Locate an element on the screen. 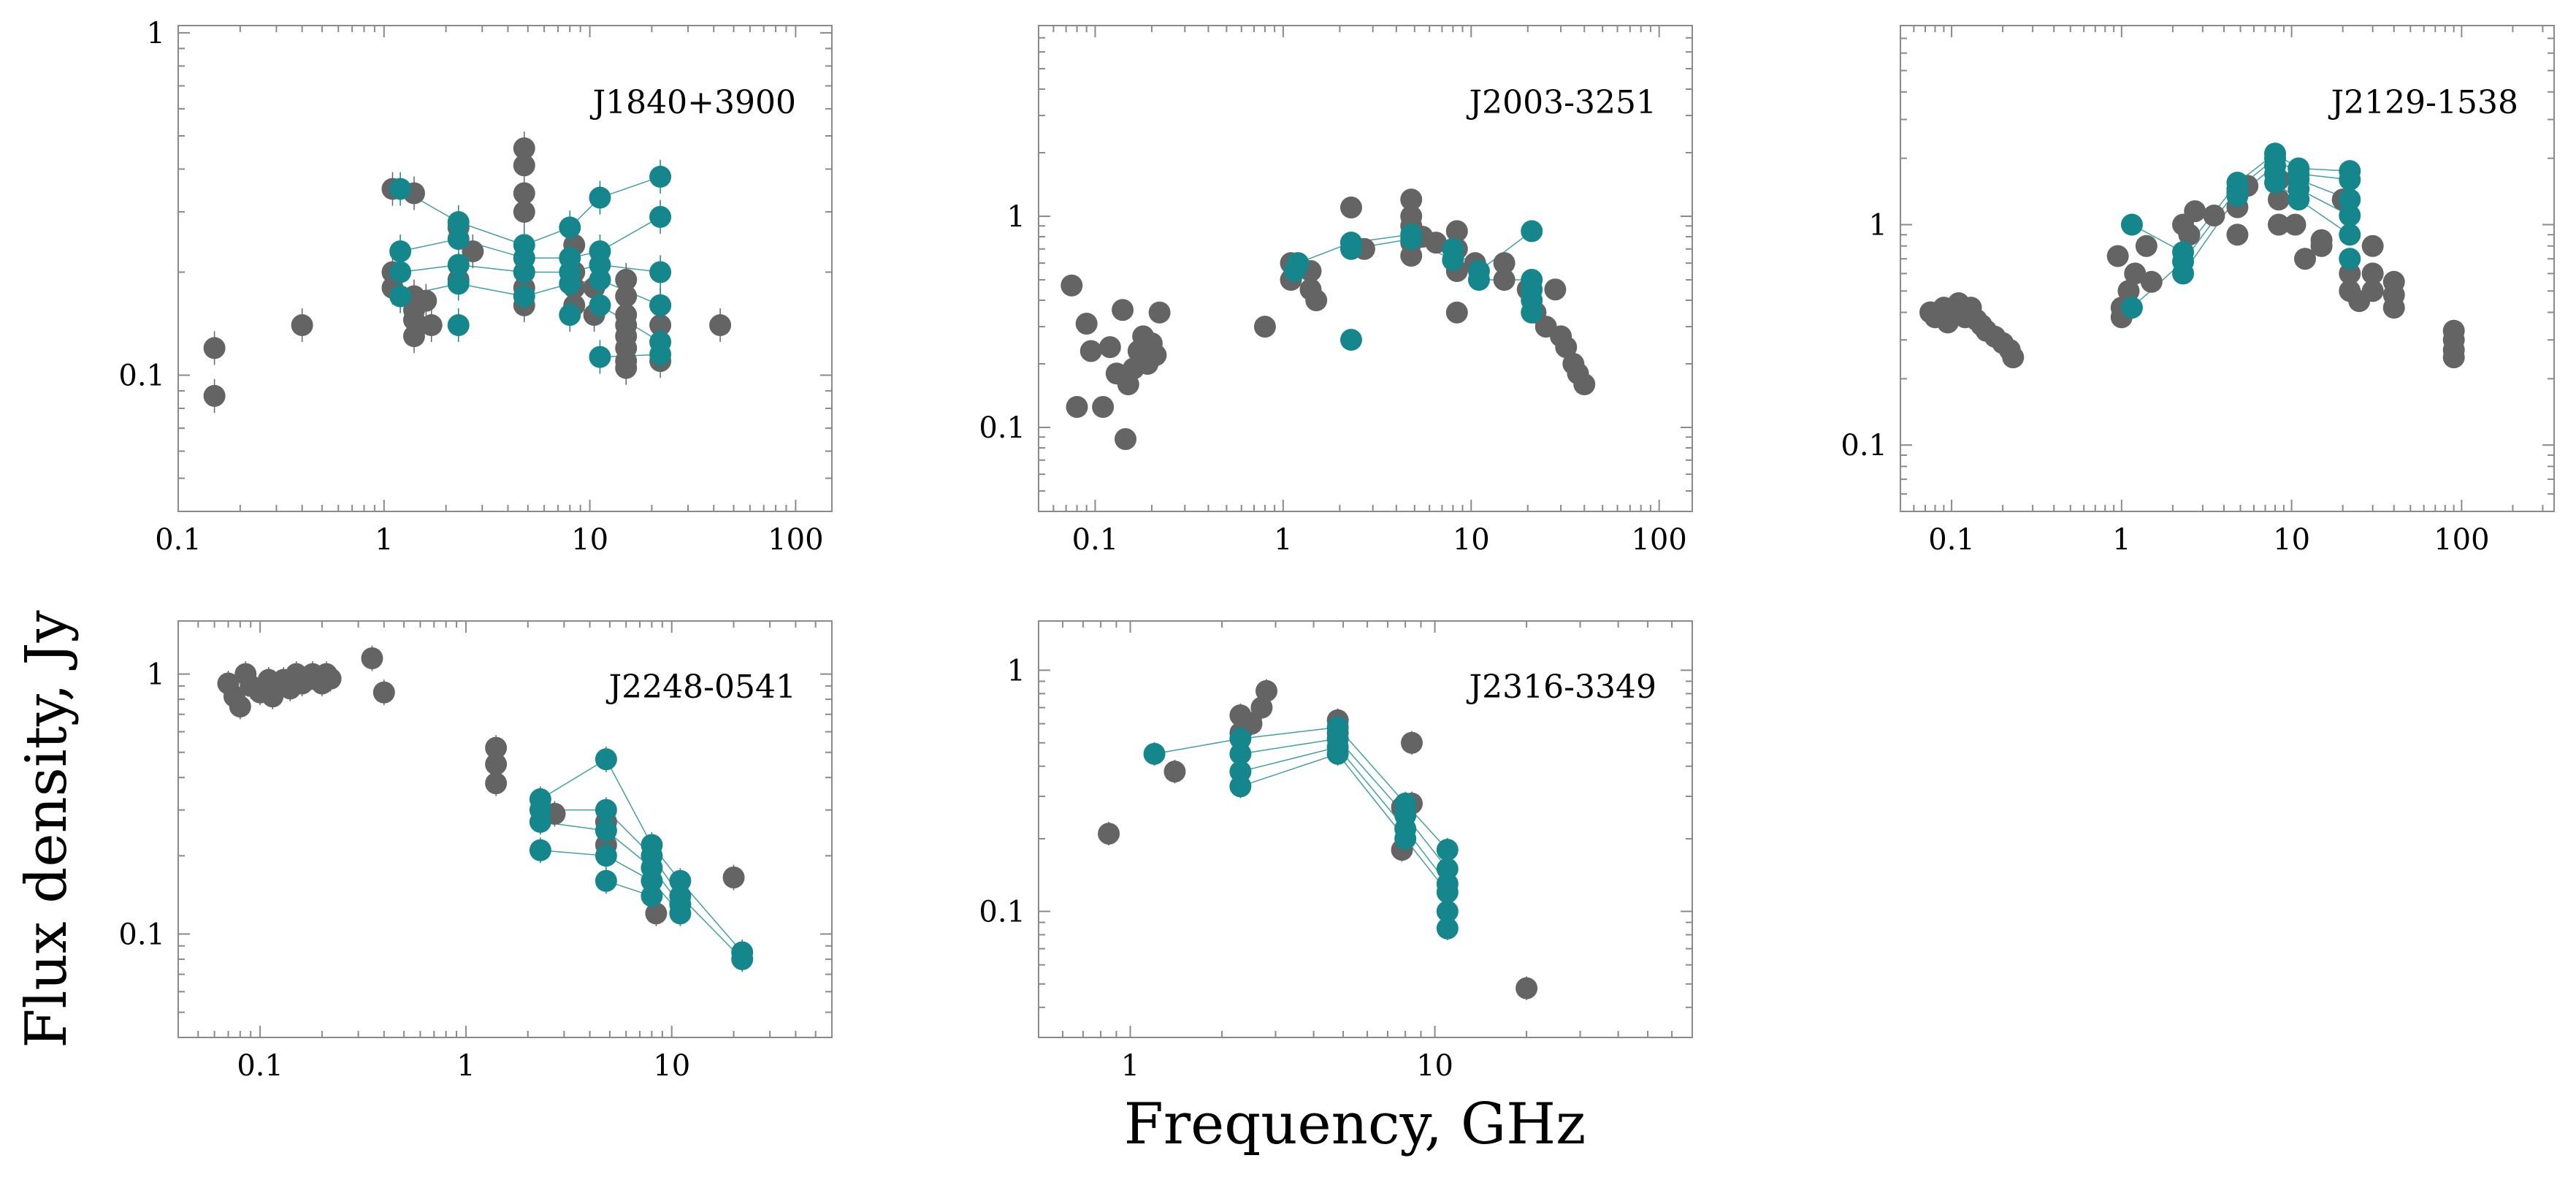  panel-J2316-3349: 1 10 0.1 1 J2316-3349 is located at coordinates (1336, 851).